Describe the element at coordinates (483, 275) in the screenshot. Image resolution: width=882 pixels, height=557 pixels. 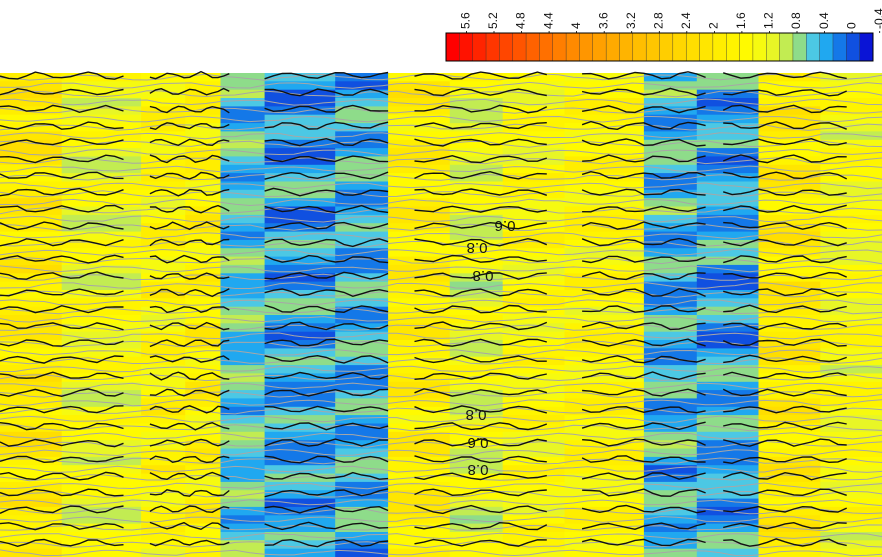
I see `contour-label: 0.8` at that location.